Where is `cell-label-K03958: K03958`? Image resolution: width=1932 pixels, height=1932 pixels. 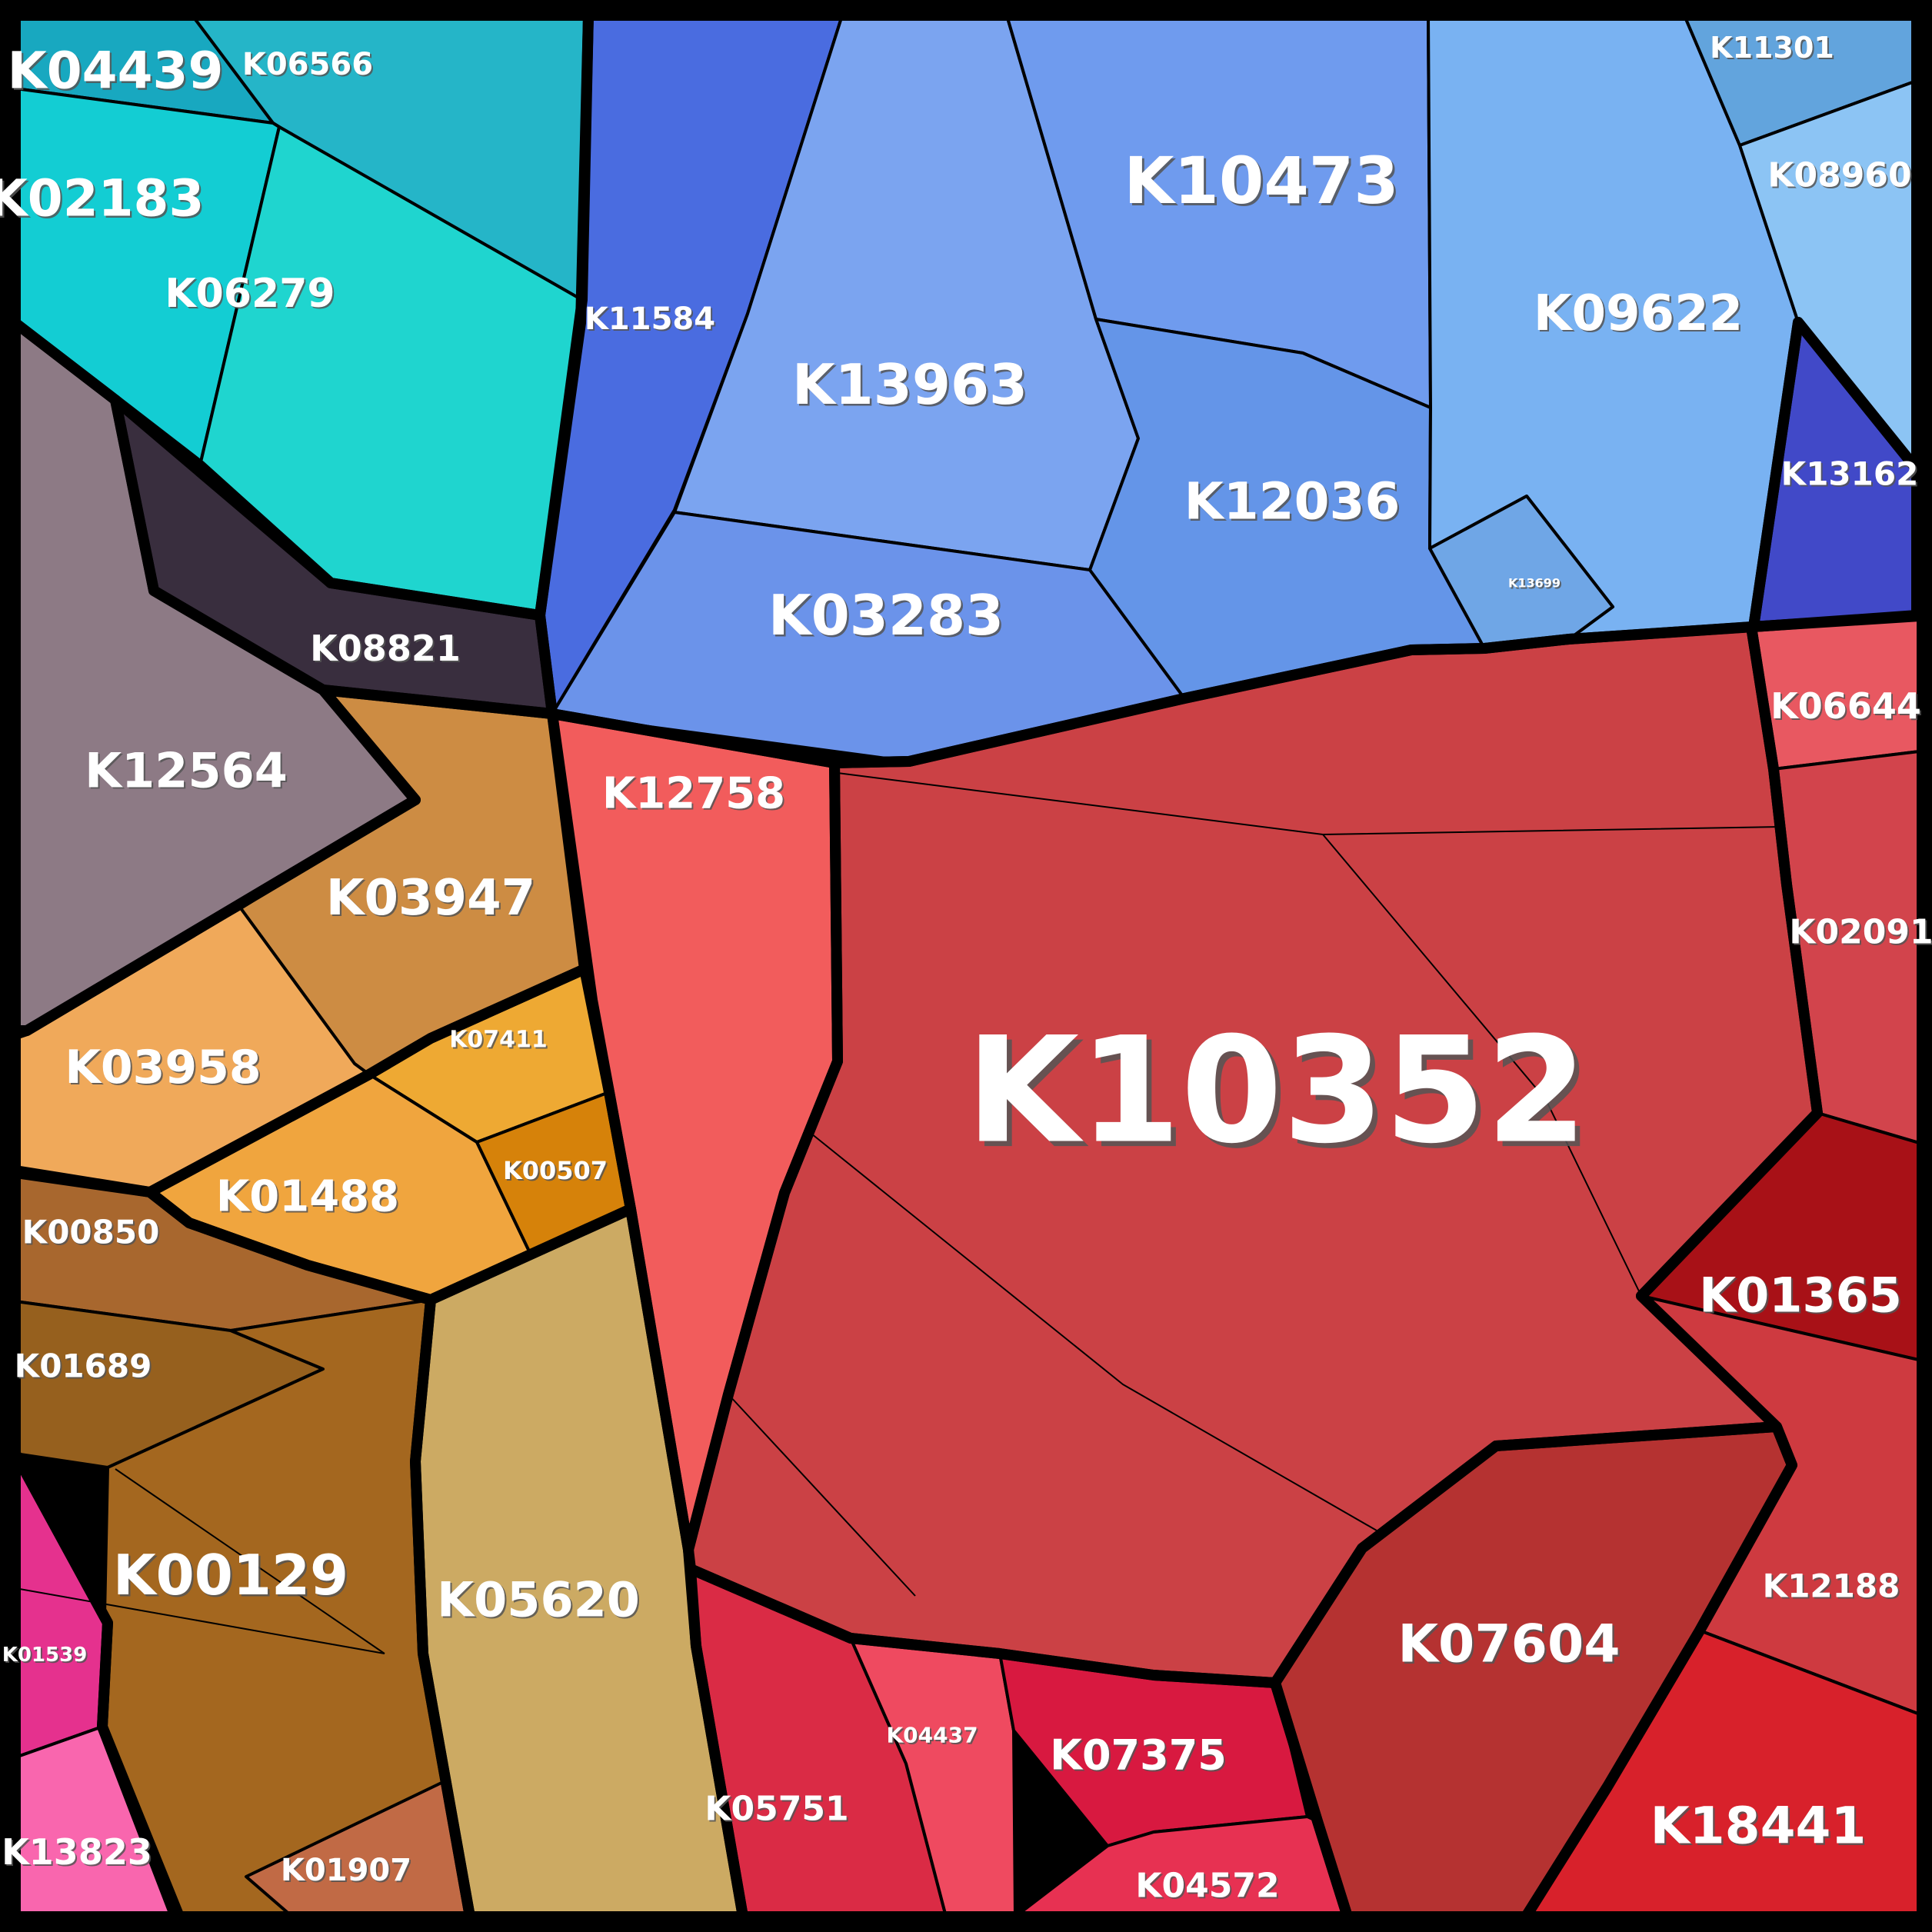
cell-label-K03958: K03958 is located at coordinates (163, 1067).